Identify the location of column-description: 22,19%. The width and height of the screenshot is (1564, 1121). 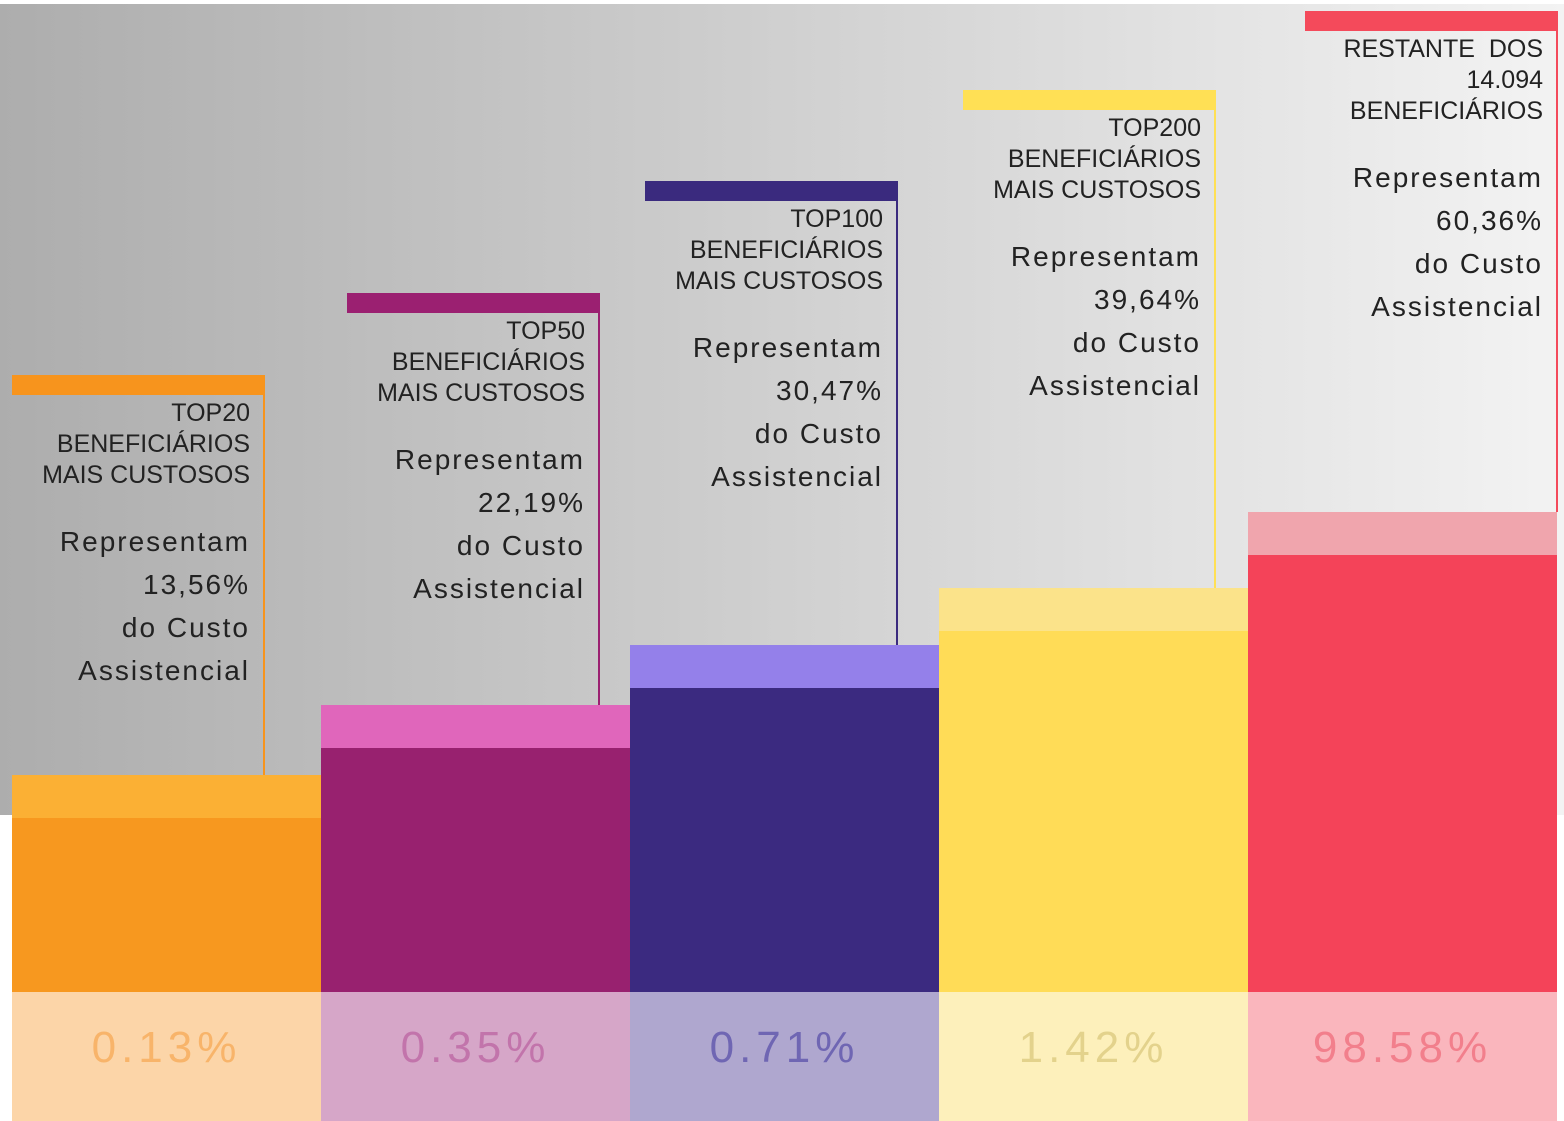
(531, 502).